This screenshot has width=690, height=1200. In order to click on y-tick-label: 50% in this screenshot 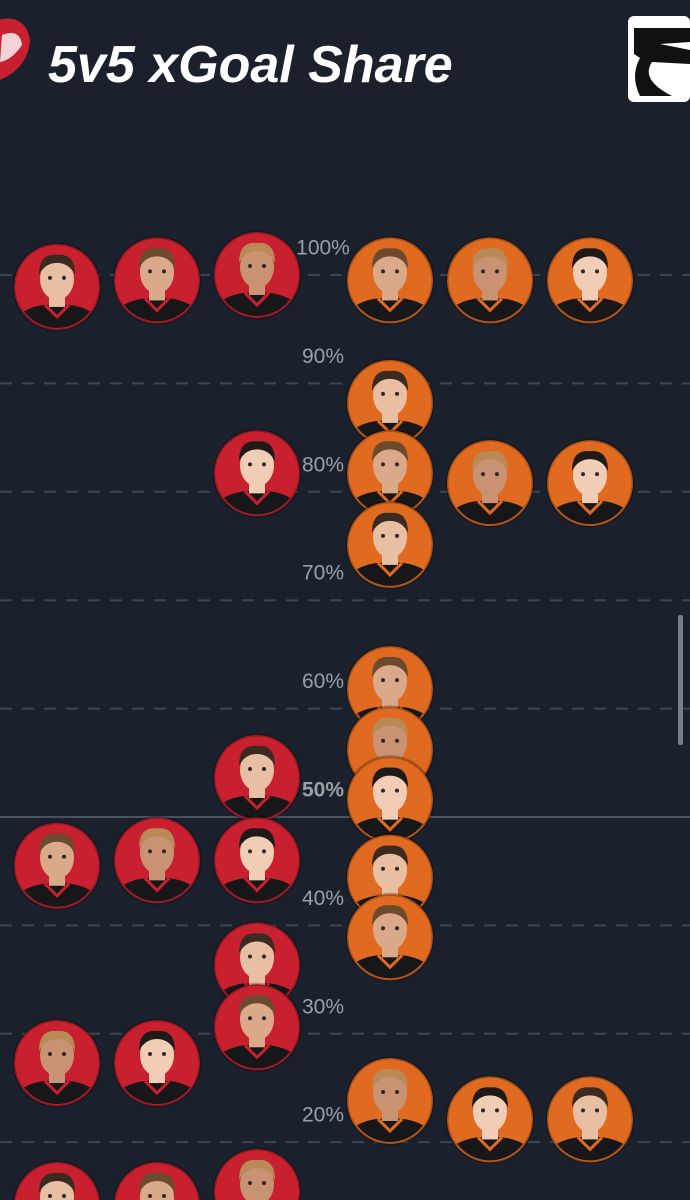, I will do `click(323, 790)`.